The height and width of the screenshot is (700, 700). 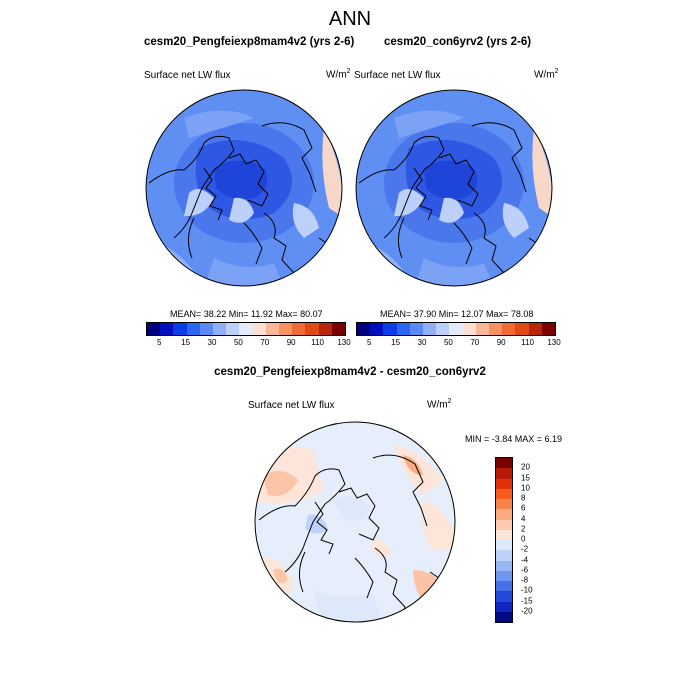 I want to click on colorbar-tick-label: -8, so click(x=525, y=580).